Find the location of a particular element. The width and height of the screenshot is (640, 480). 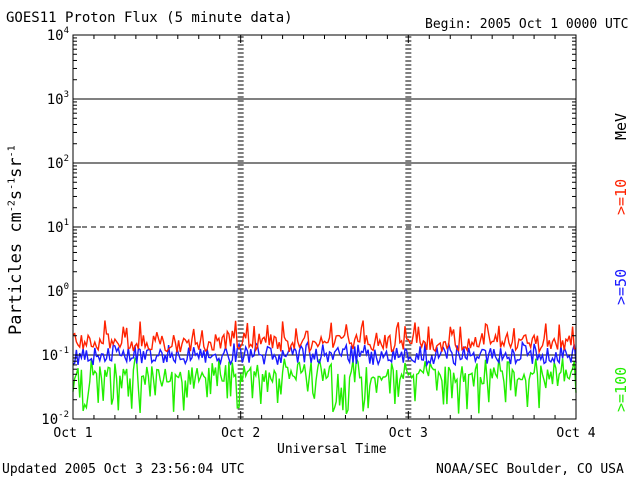

y-tick-label: 10⁻¹ is located at coordinates (55, 355).